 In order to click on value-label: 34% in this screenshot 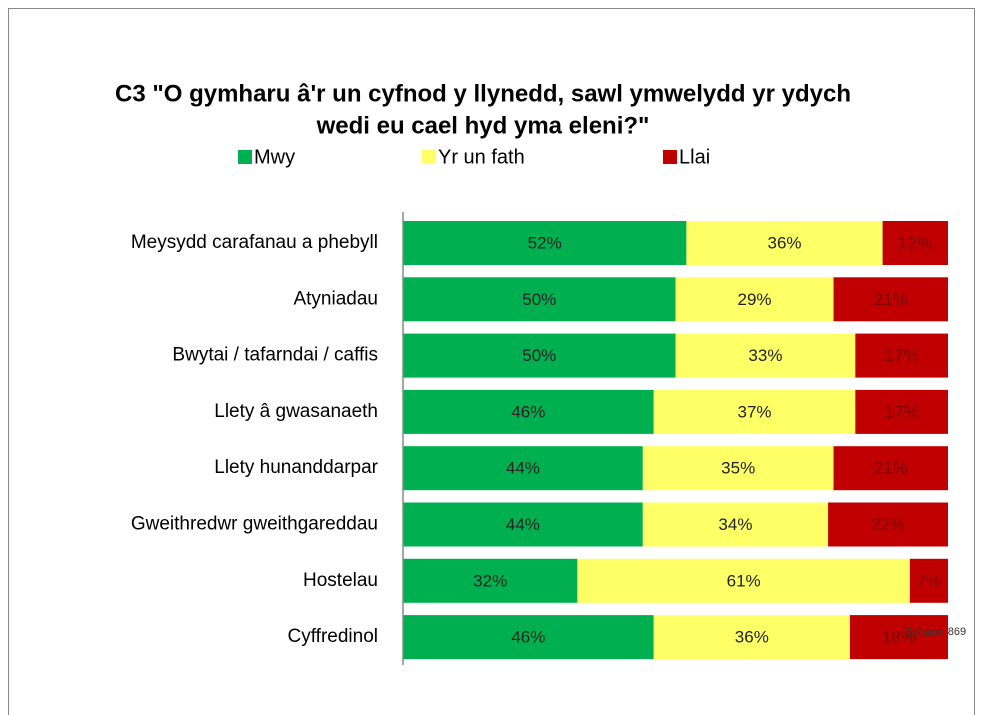, I will do `click(735, 524)`.